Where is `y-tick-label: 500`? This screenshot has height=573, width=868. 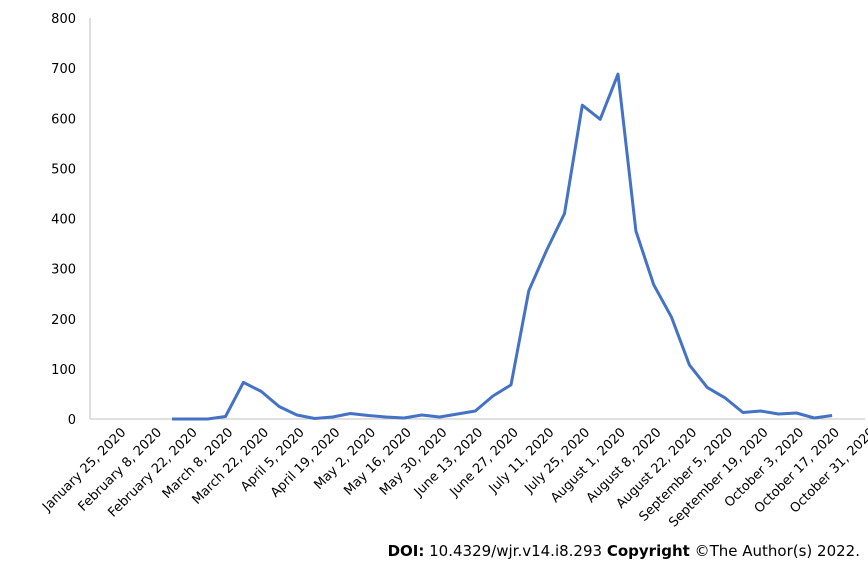
y-tick-label: 500 is located at coordinates (63, 169).